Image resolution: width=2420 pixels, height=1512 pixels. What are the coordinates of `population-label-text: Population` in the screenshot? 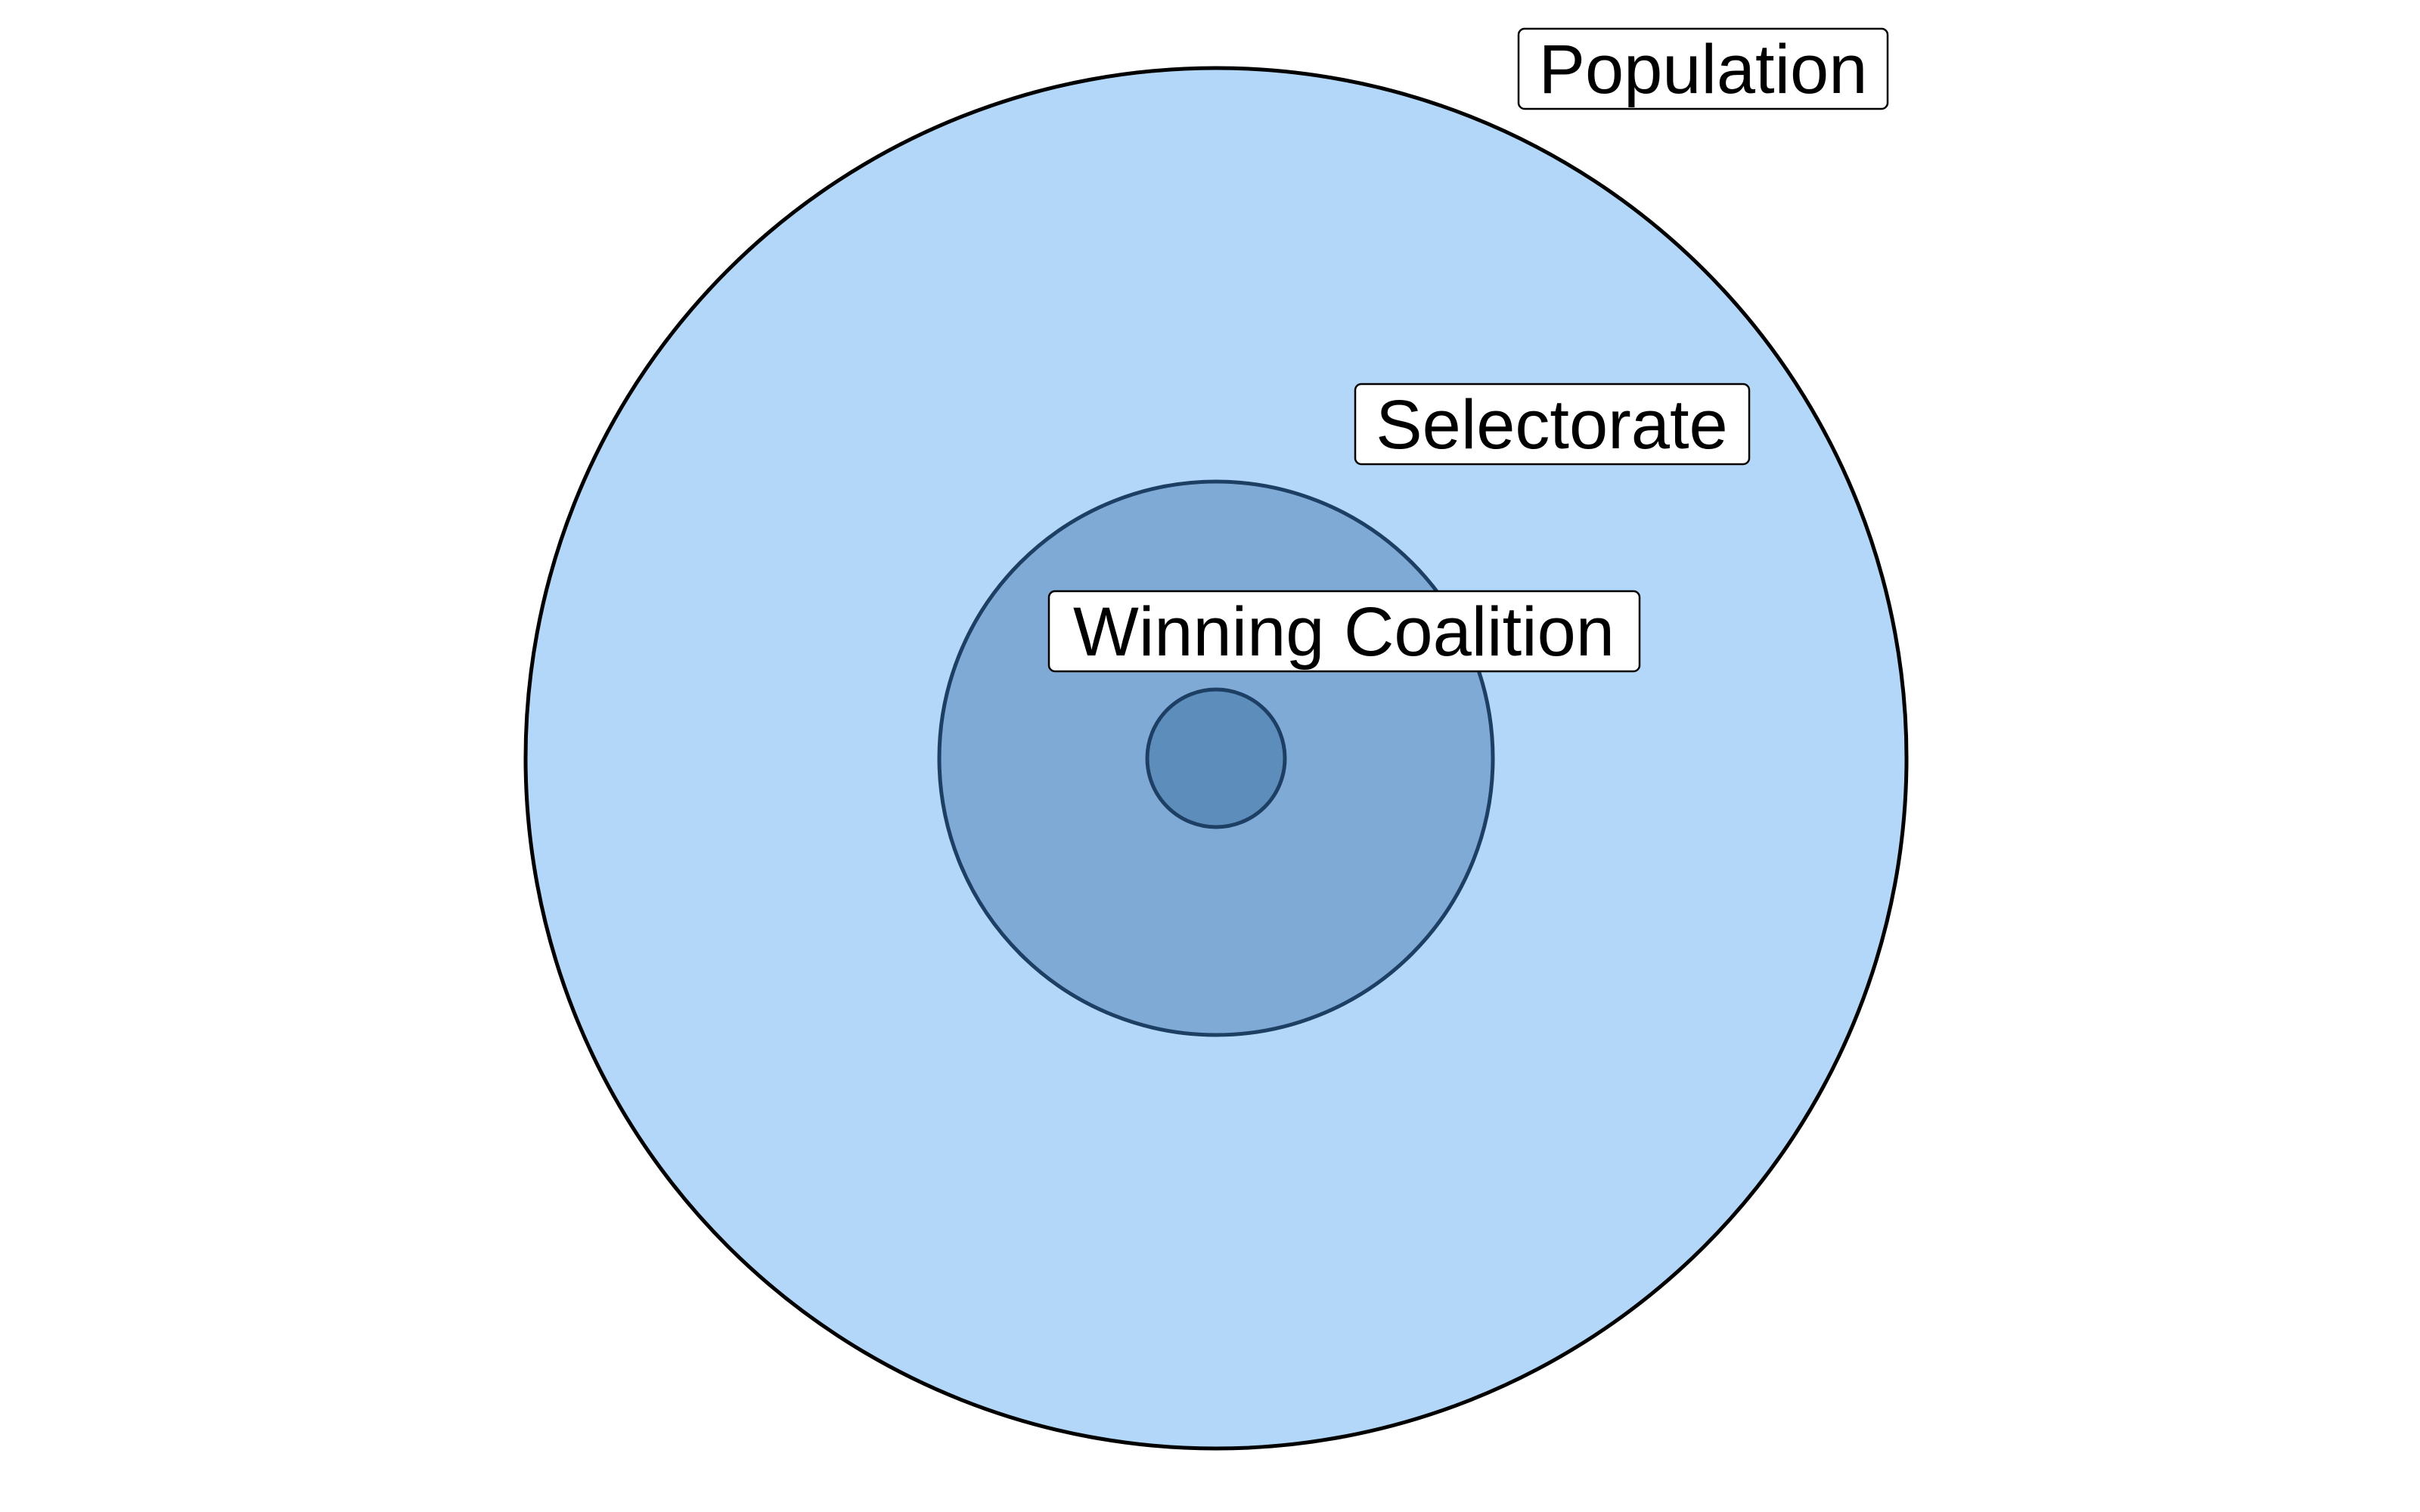 It's located at (1704, 69).